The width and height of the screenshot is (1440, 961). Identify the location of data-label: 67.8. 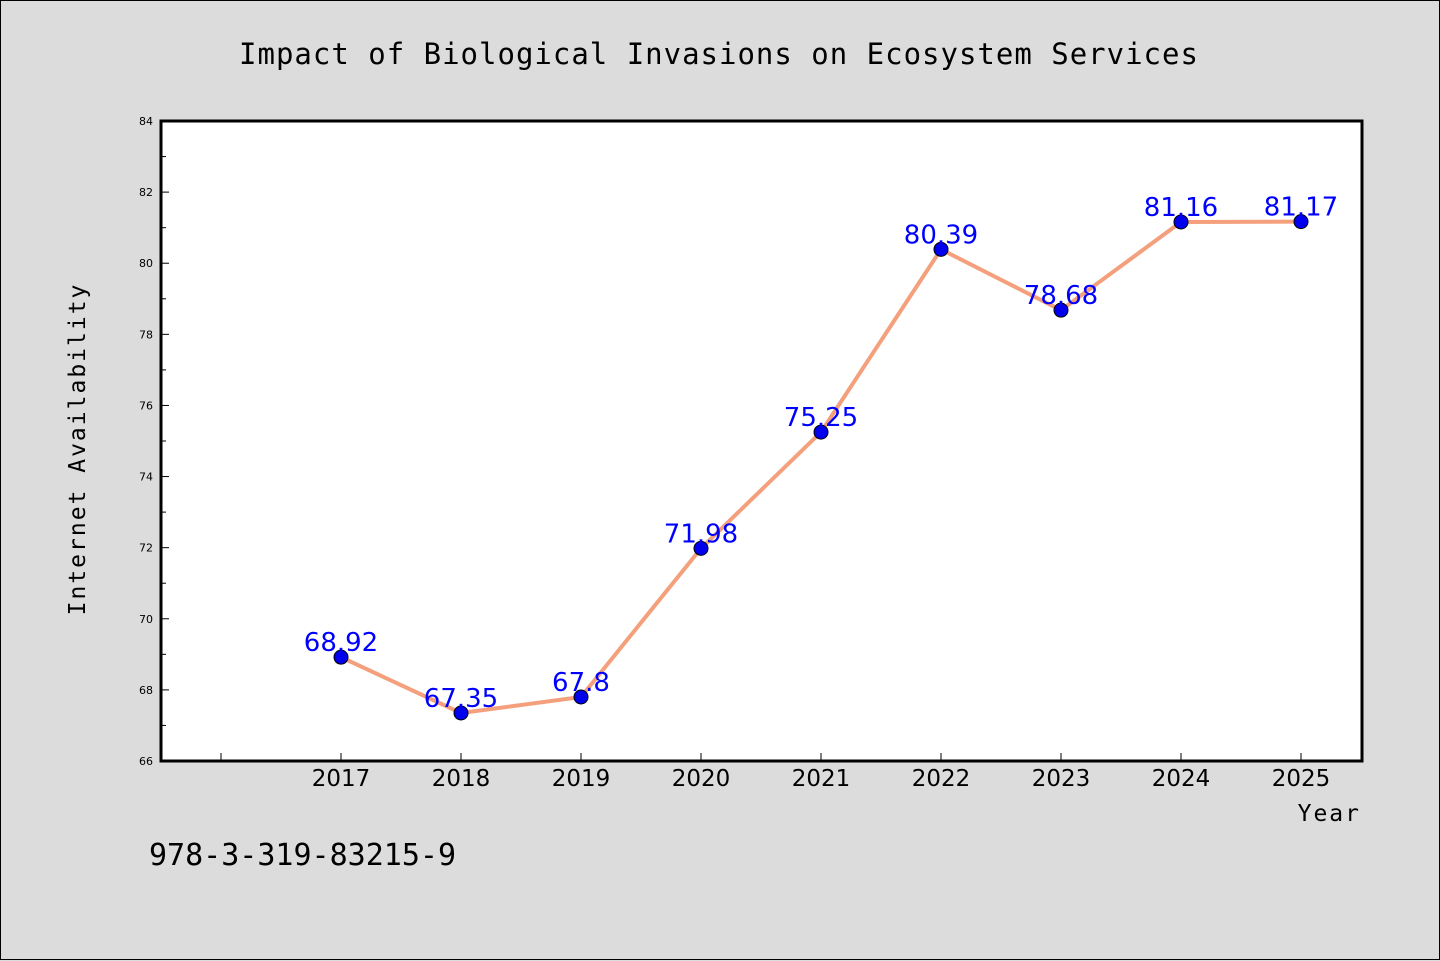
(581, 683).